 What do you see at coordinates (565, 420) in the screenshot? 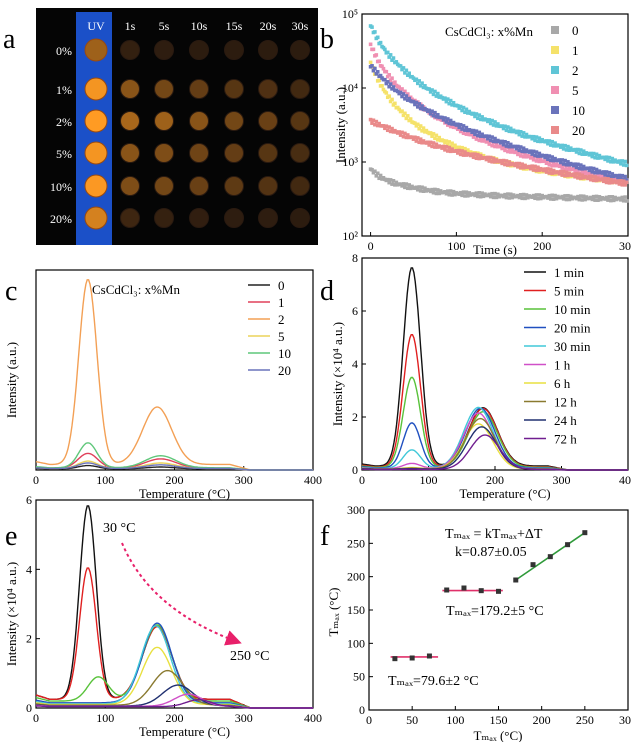
I see `legend-label: 24 h` at bounding box center [565, 420].